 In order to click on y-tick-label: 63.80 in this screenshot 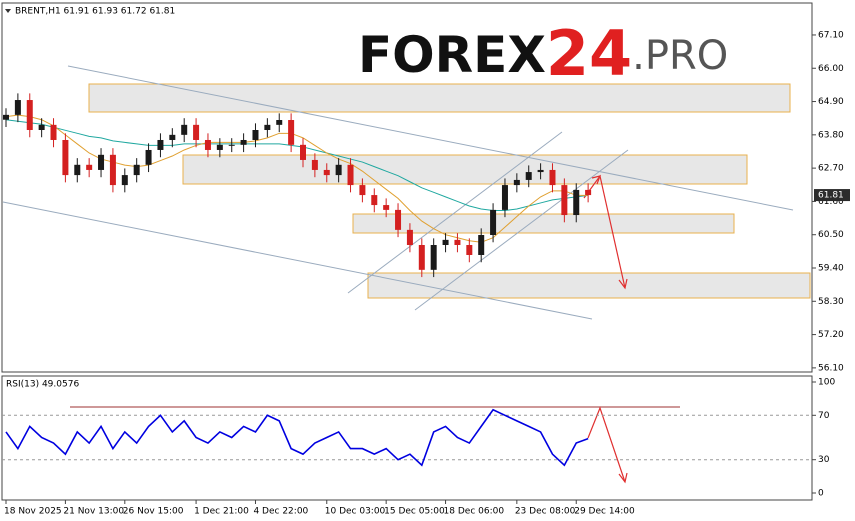, I will do `click(831, 135)`.